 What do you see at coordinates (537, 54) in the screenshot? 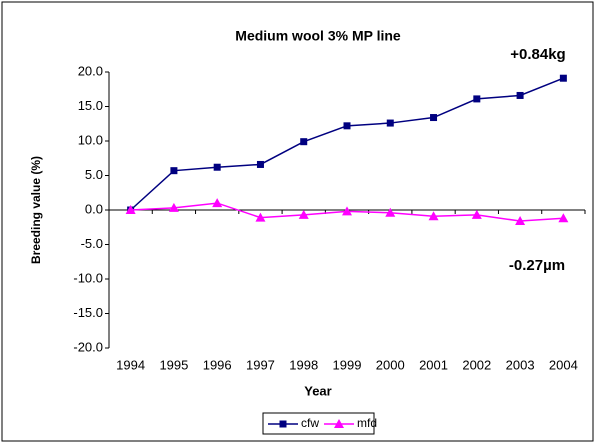
I see `annotation: +0.84kg` at bounding box center [537, 54].